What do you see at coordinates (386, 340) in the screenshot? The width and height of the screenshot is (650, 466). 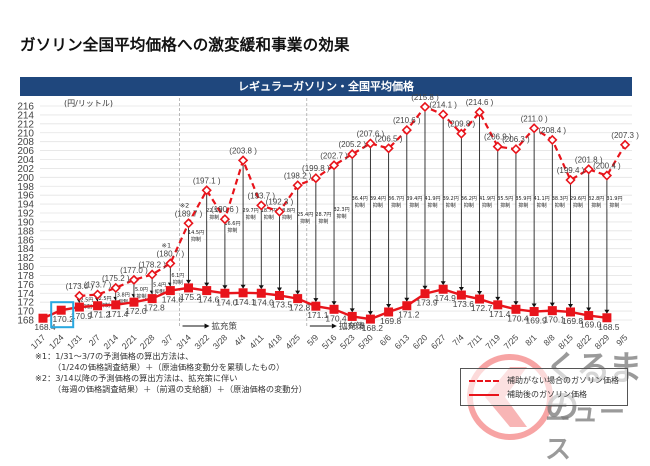 I see `x-tick-label: 6/6` at bounding box center [386, 340].